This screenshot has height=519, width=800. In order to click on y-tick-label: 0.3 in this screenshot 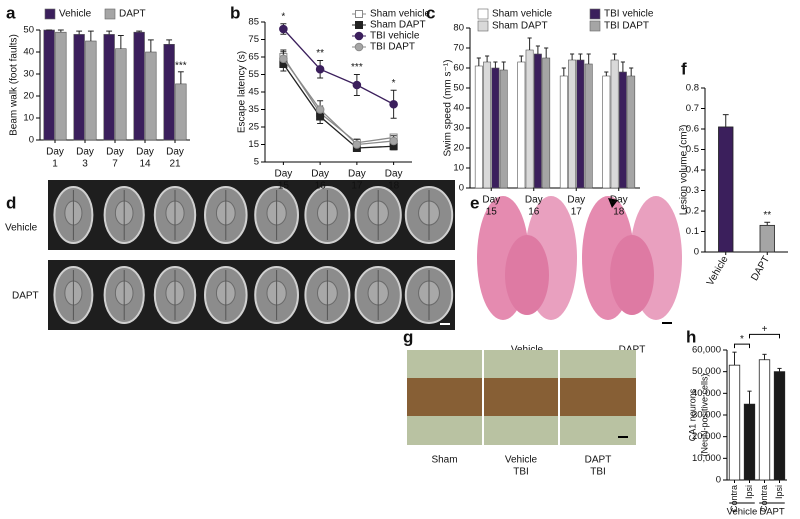, I will do `click(692, 190)`.